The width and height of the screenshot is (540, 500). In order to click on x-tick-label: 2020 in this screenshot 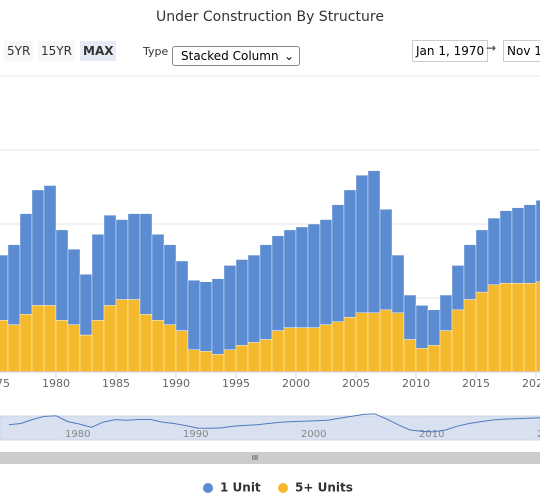, I will do `click(531, 383)`.